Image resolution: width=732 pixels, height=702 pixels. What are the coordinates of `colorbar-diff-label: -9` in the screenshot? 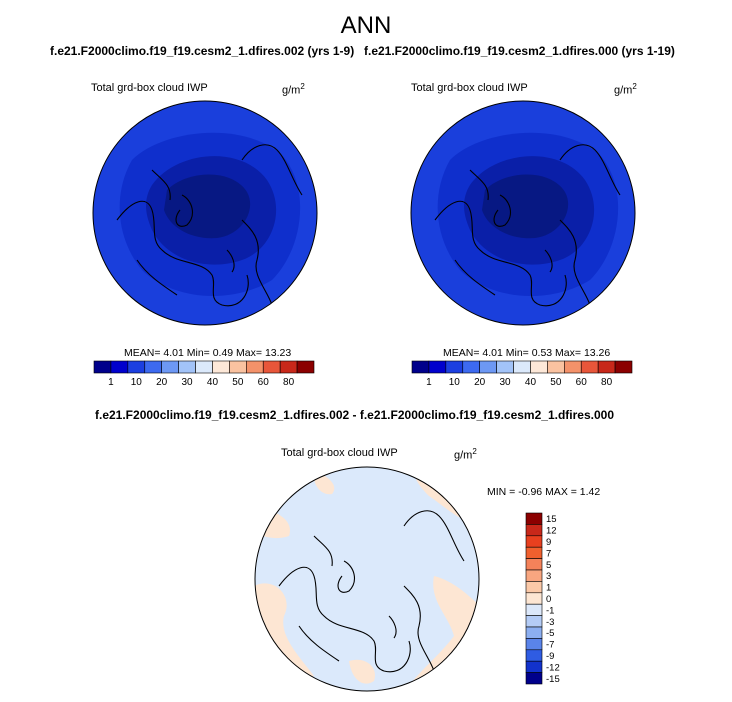 It's located at (550, 656).